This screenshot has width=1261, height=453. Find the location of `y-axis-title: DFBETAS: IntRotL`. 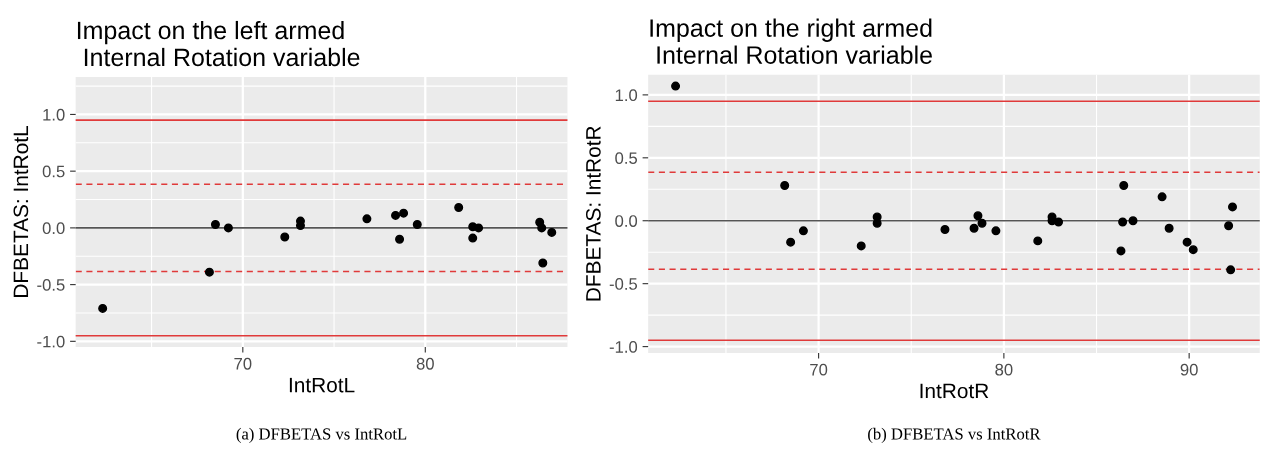

y-axis-title: DFBETAS: IntRotL is located at coordinates (21, 211).